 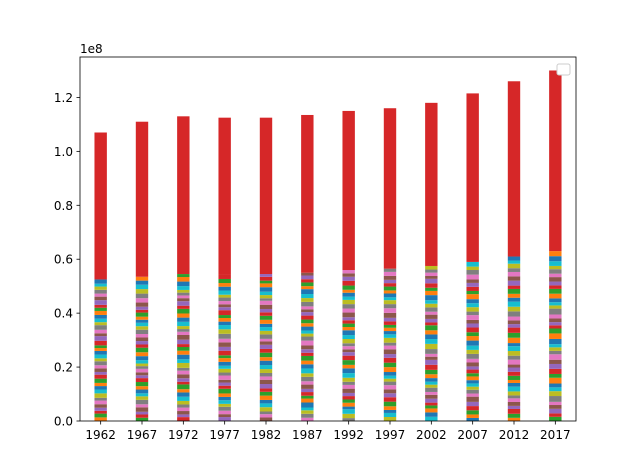 What do you see at coordinates (100, 435) in the screenshot?
I see `x-tick-label: 1962` at bounding box center [100, 435].